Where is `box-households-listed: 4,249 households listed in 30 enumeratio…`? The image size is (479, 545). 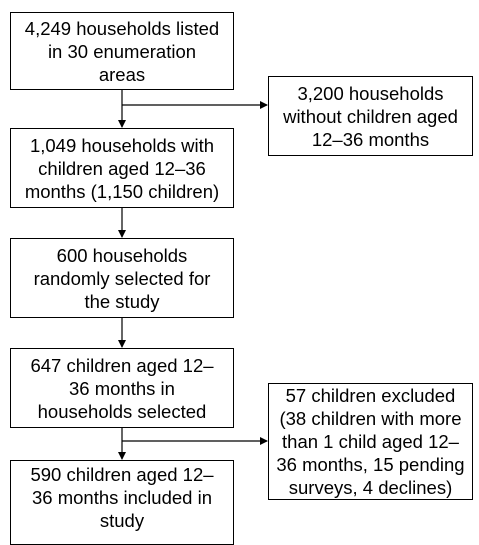
box-households-listed: 4,249 households listed in 30 enumeratio… is located at coordinates (122, 51).